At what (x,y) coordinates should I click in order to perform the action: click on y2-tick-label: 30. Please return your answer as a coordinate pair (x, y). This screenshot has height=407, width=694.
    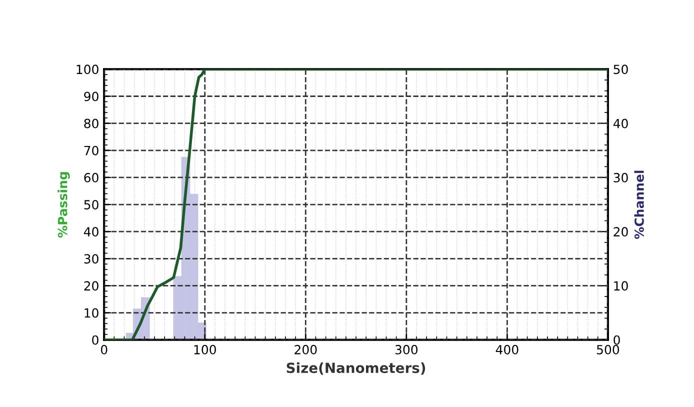
    Looking at the image, I should click on (621, 177).